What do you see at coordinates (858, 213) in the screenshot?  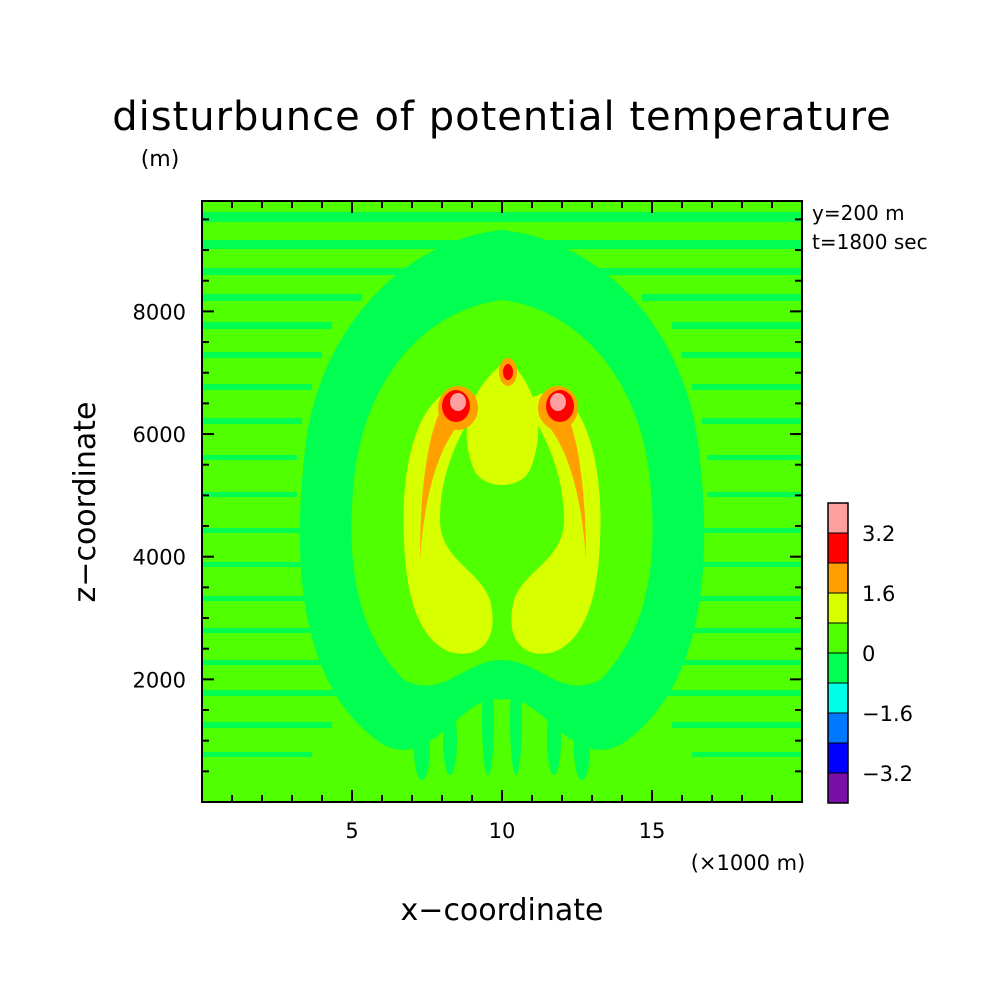 I see `annotation-y: y=200 m` at bounding box center [858, 213].